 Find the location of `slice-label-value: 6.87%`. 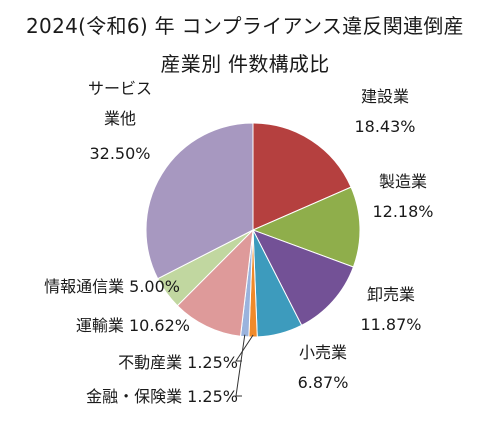

slice-label-value: 6.87% is located at coordinates (323, 382).